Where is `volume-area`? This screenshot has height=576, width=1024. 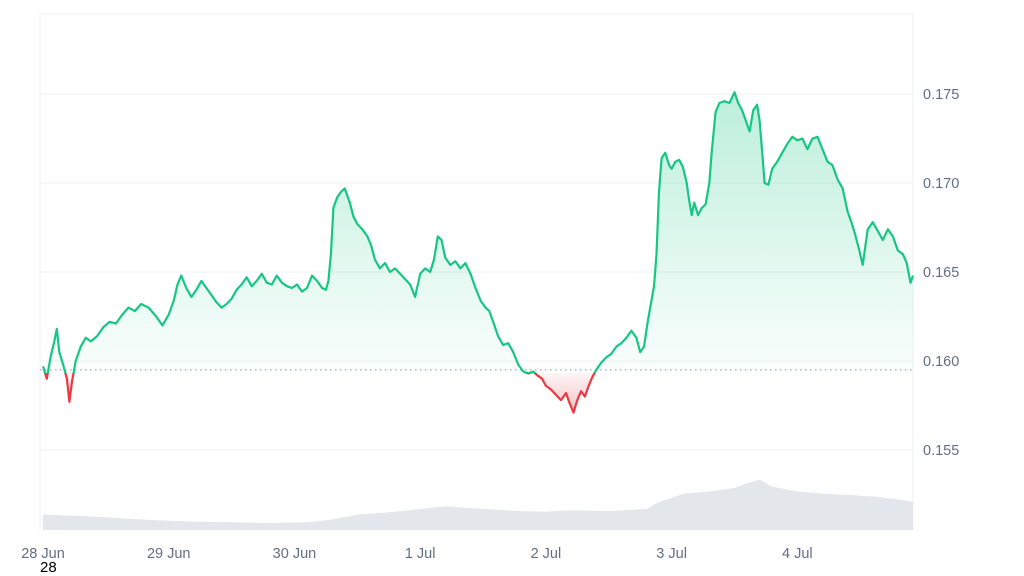
volume-area is located at coordinates (478, 504).